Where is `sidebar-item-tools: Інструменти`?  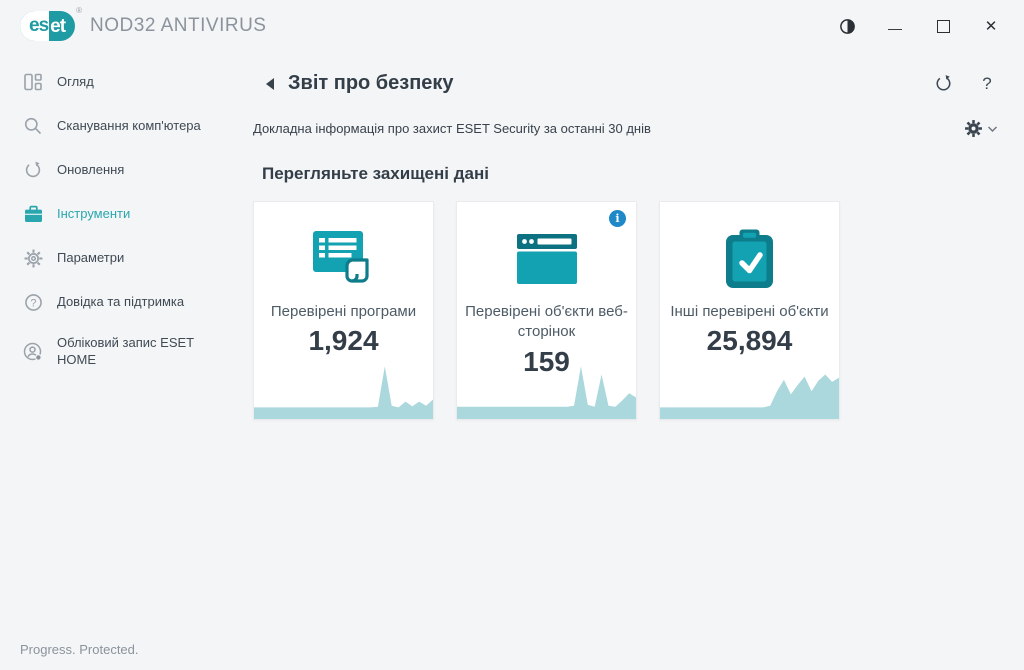 sidebar-item-tools: Інструменти is located at coordinates (126, 214).